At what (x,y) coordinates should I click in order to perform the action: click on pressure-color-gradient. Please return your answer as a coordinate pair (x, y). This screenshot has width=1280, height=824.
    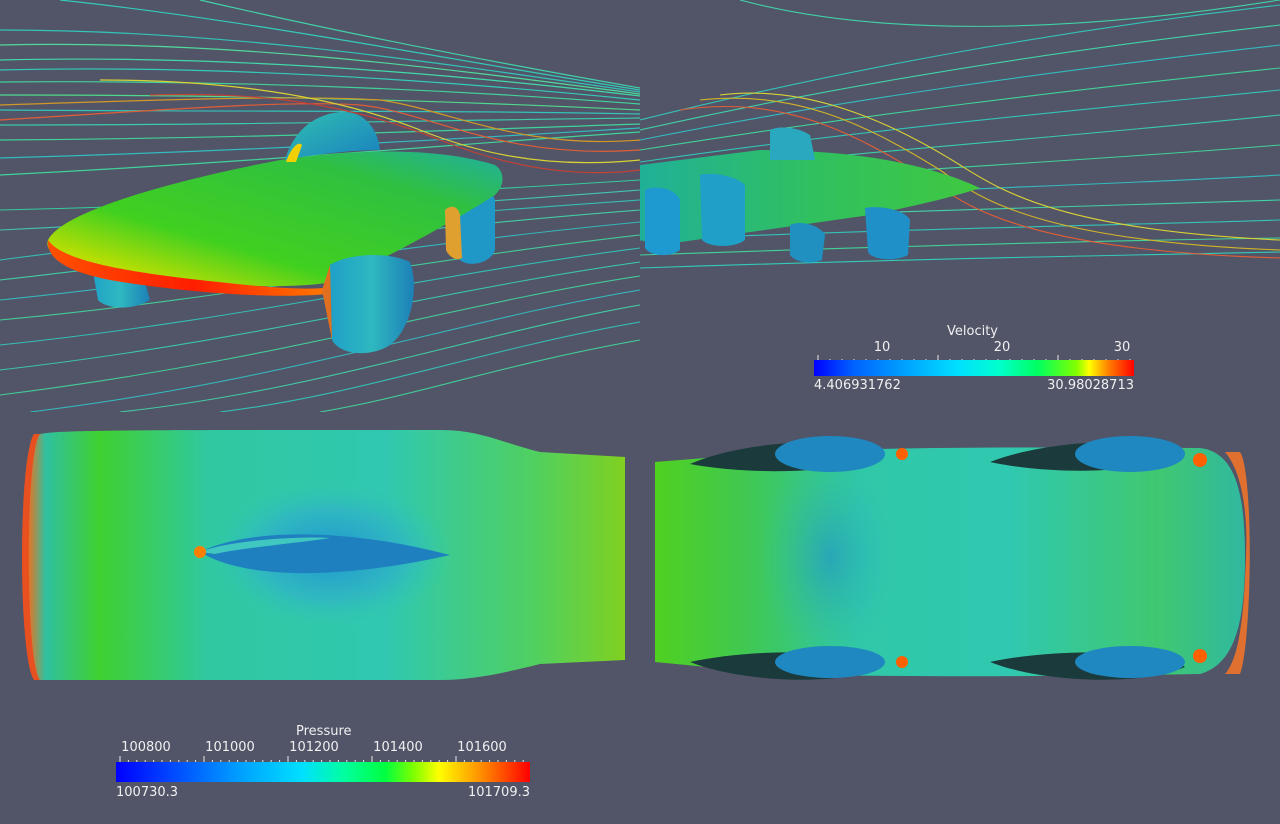
    Looking at the image, I should click on (323, 772).